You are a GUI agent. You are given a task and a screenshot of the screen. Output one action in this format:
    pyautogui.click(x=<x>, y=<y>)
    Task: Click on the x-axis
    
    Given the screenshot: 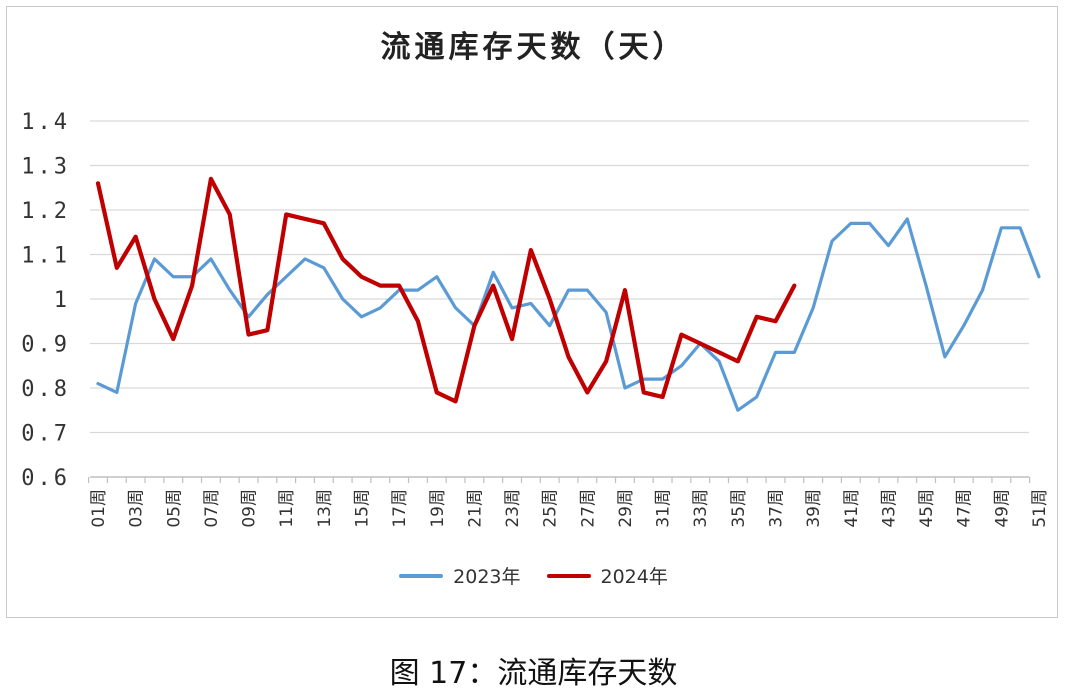 What is the action you would take?
    pyautogui.click(x=559, y=479)
    